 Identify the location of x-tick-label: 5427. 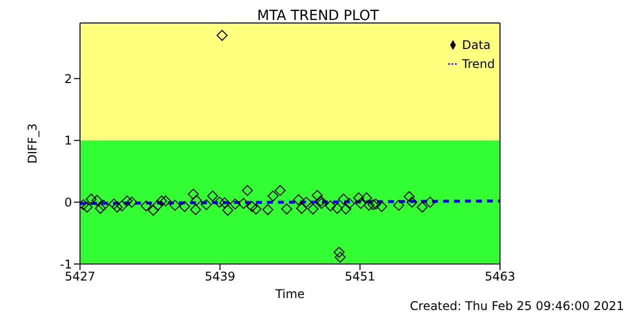
(80, 277).